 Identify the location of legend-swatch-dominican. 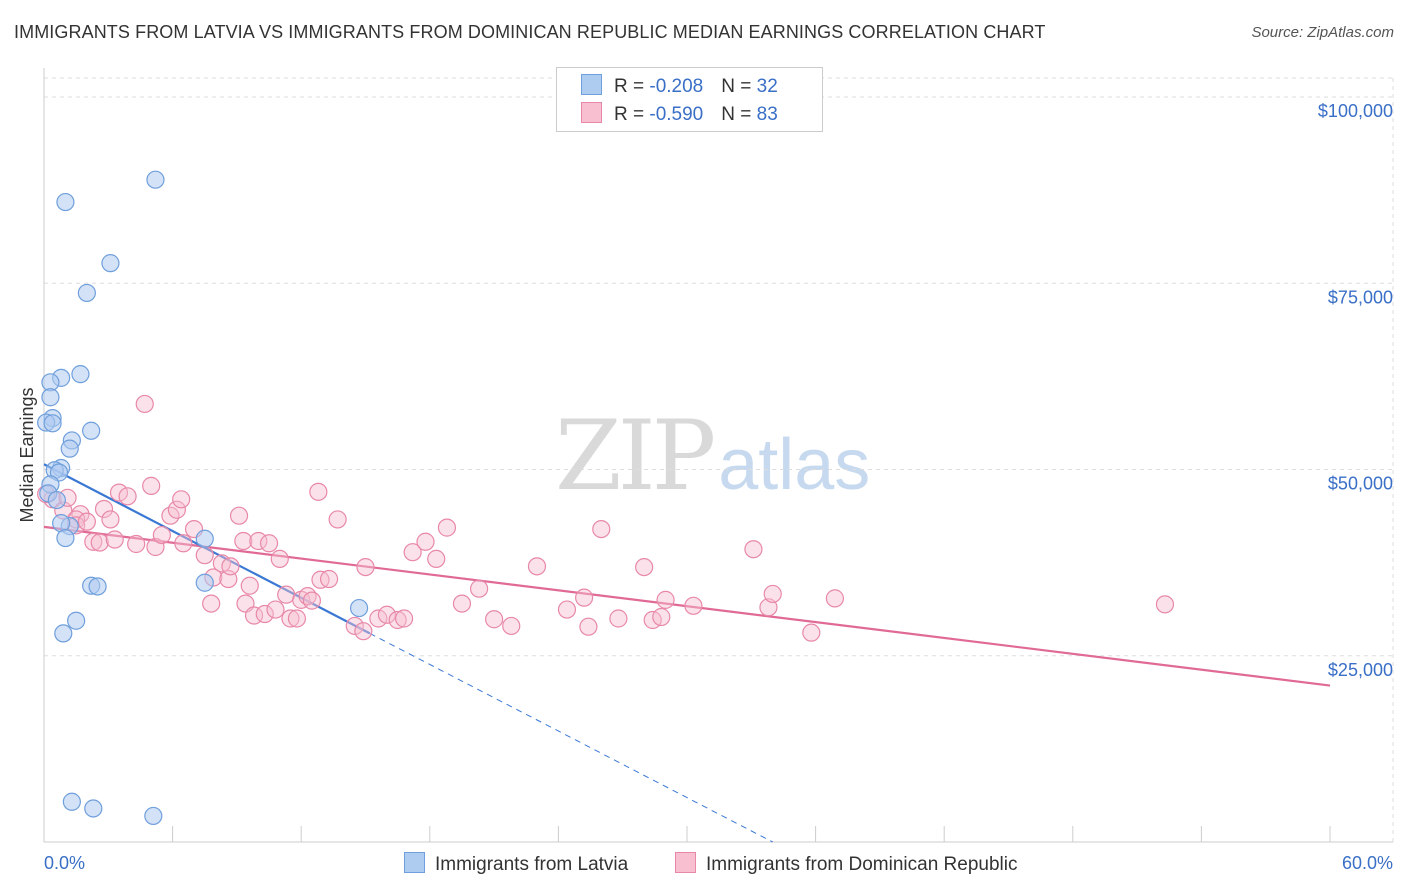
(591, 112).